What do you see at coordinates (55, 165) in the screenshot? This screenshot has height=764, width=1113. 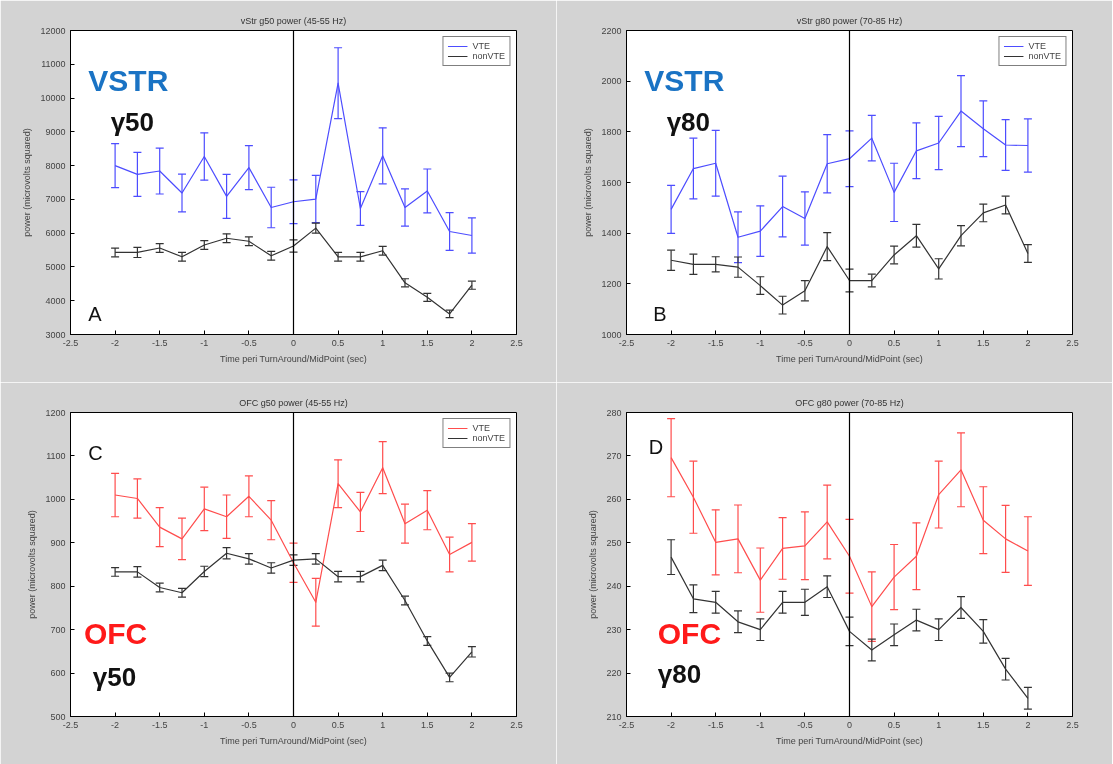 I see `y-tick-label: 8000` at bounding box center [55, 165].